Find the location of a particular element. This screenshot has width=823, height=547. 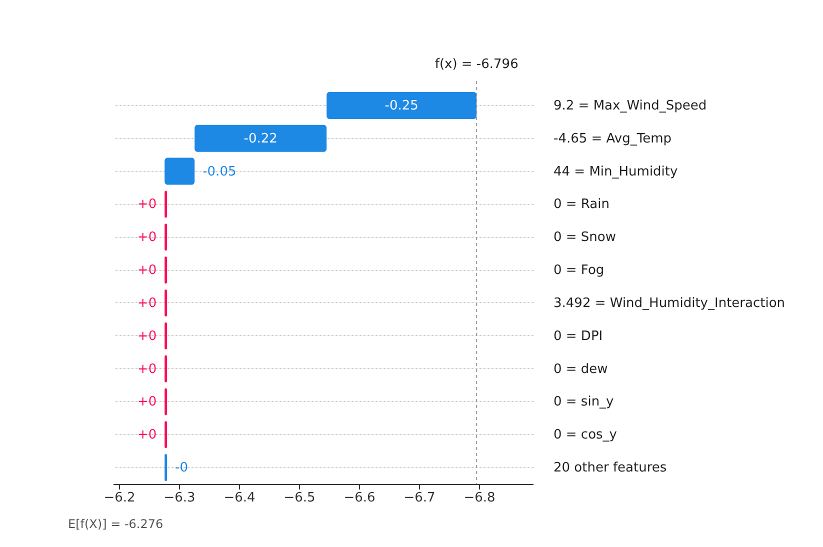

y-tick-label: 20 other features is located at coordinates (610, 468).